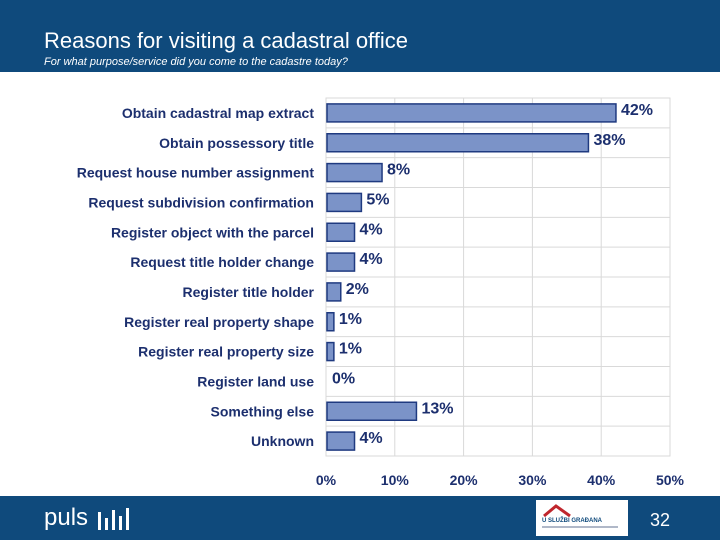 The image size is (720, 540). What do you see at coordinates (464, 480) in the screenshot?
I see `x-tick-label: 20%` at bounding box center [464, 480].